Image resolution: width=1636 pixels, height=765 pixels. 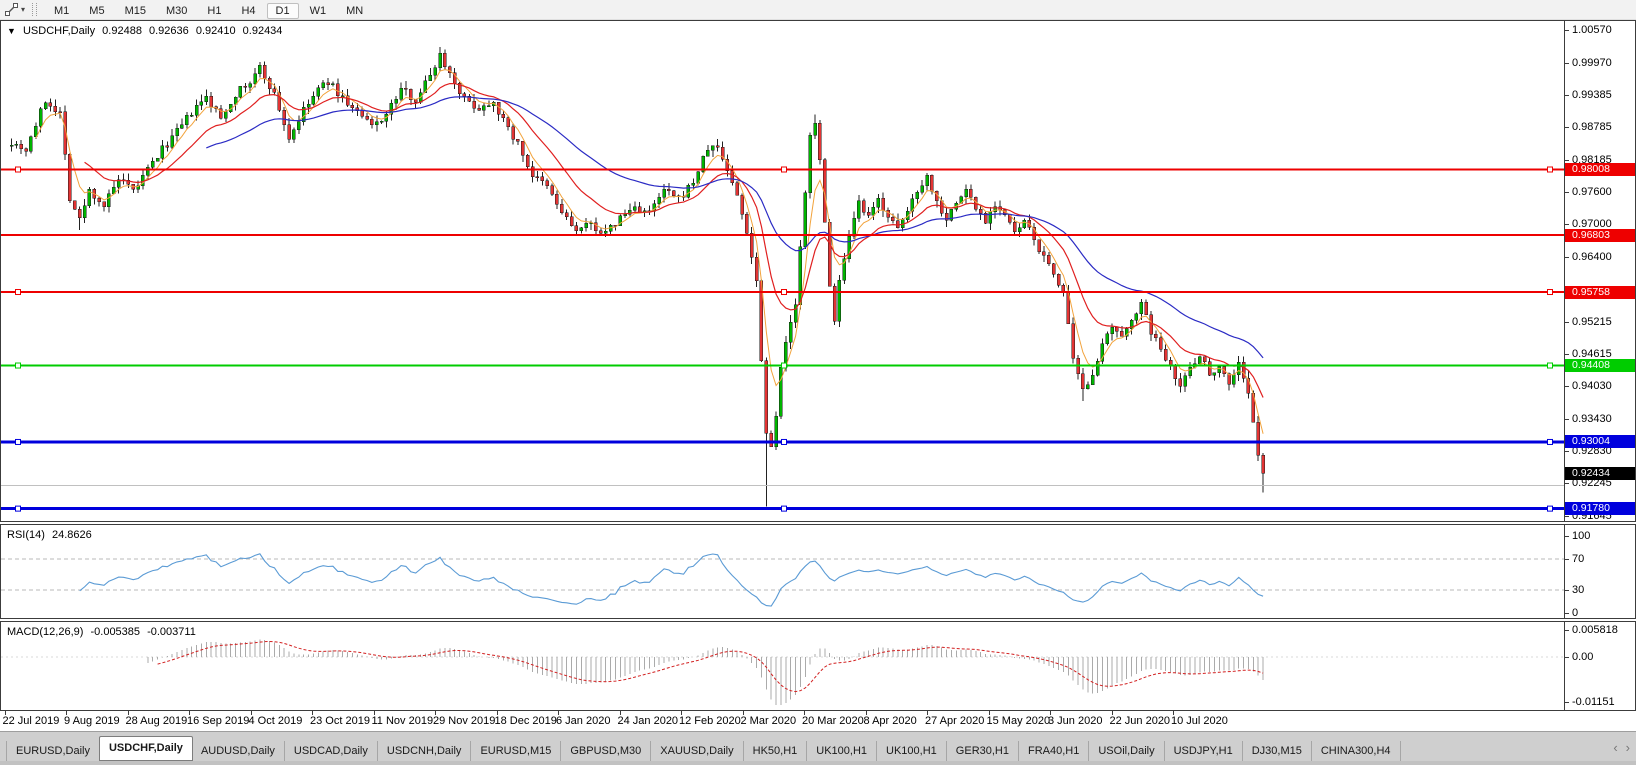 I want to click on price-tick-label: 1.00570, so click(x=1592, y=30).